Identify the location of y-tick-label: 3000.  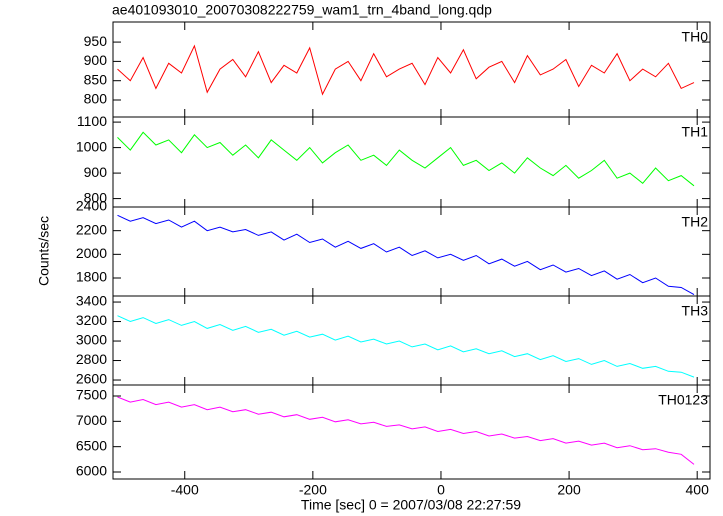
(91, 340).